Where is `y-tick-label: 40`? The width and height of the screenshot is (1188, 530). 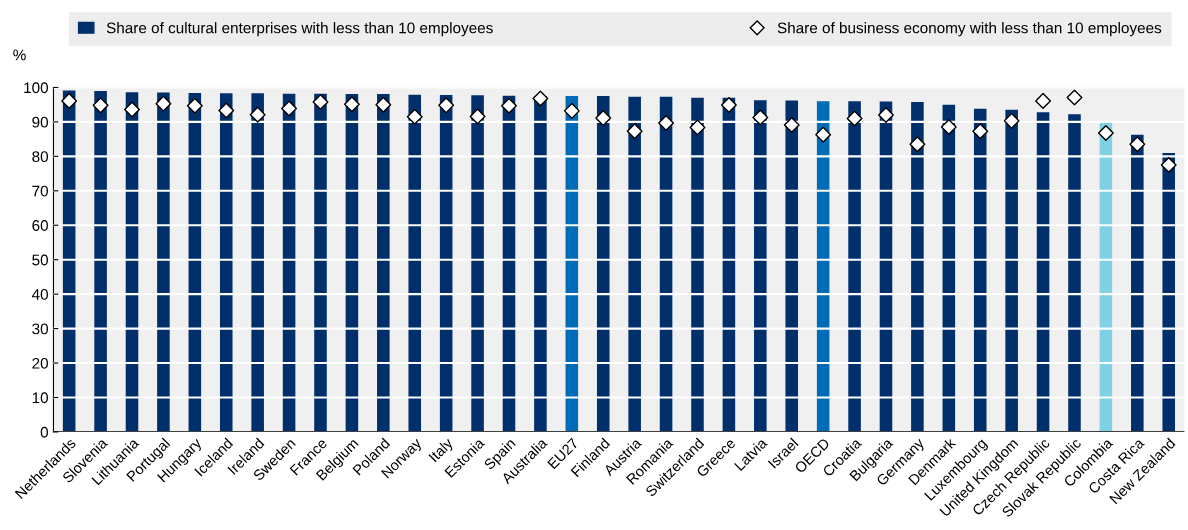
y-tick-label: 40 is located at coordinates (39, 294).